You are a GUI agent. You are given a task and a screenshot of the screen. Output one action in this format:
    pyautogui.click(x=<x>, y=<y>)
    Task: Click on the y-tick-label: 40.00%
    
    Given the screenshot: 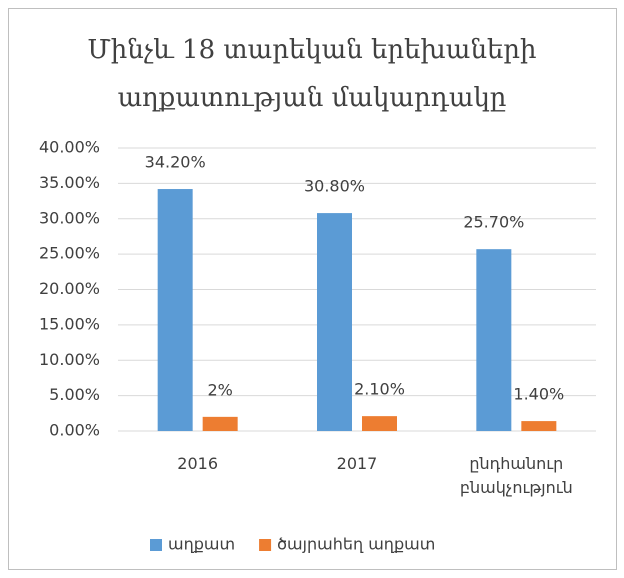 What is the action you would take?
    pyautogui.click(x=69, y=147)
    